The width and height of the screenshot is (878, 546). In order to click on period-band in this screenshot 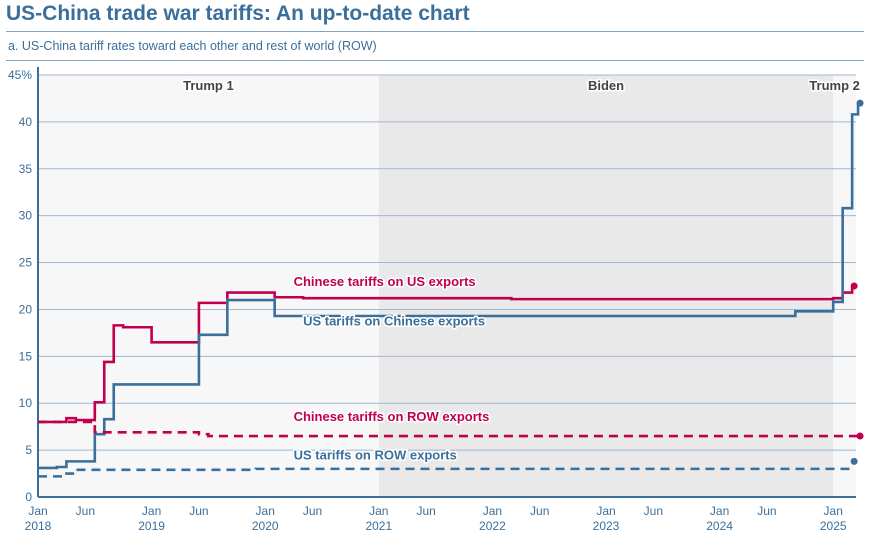, I will do `click(844, 286)`.